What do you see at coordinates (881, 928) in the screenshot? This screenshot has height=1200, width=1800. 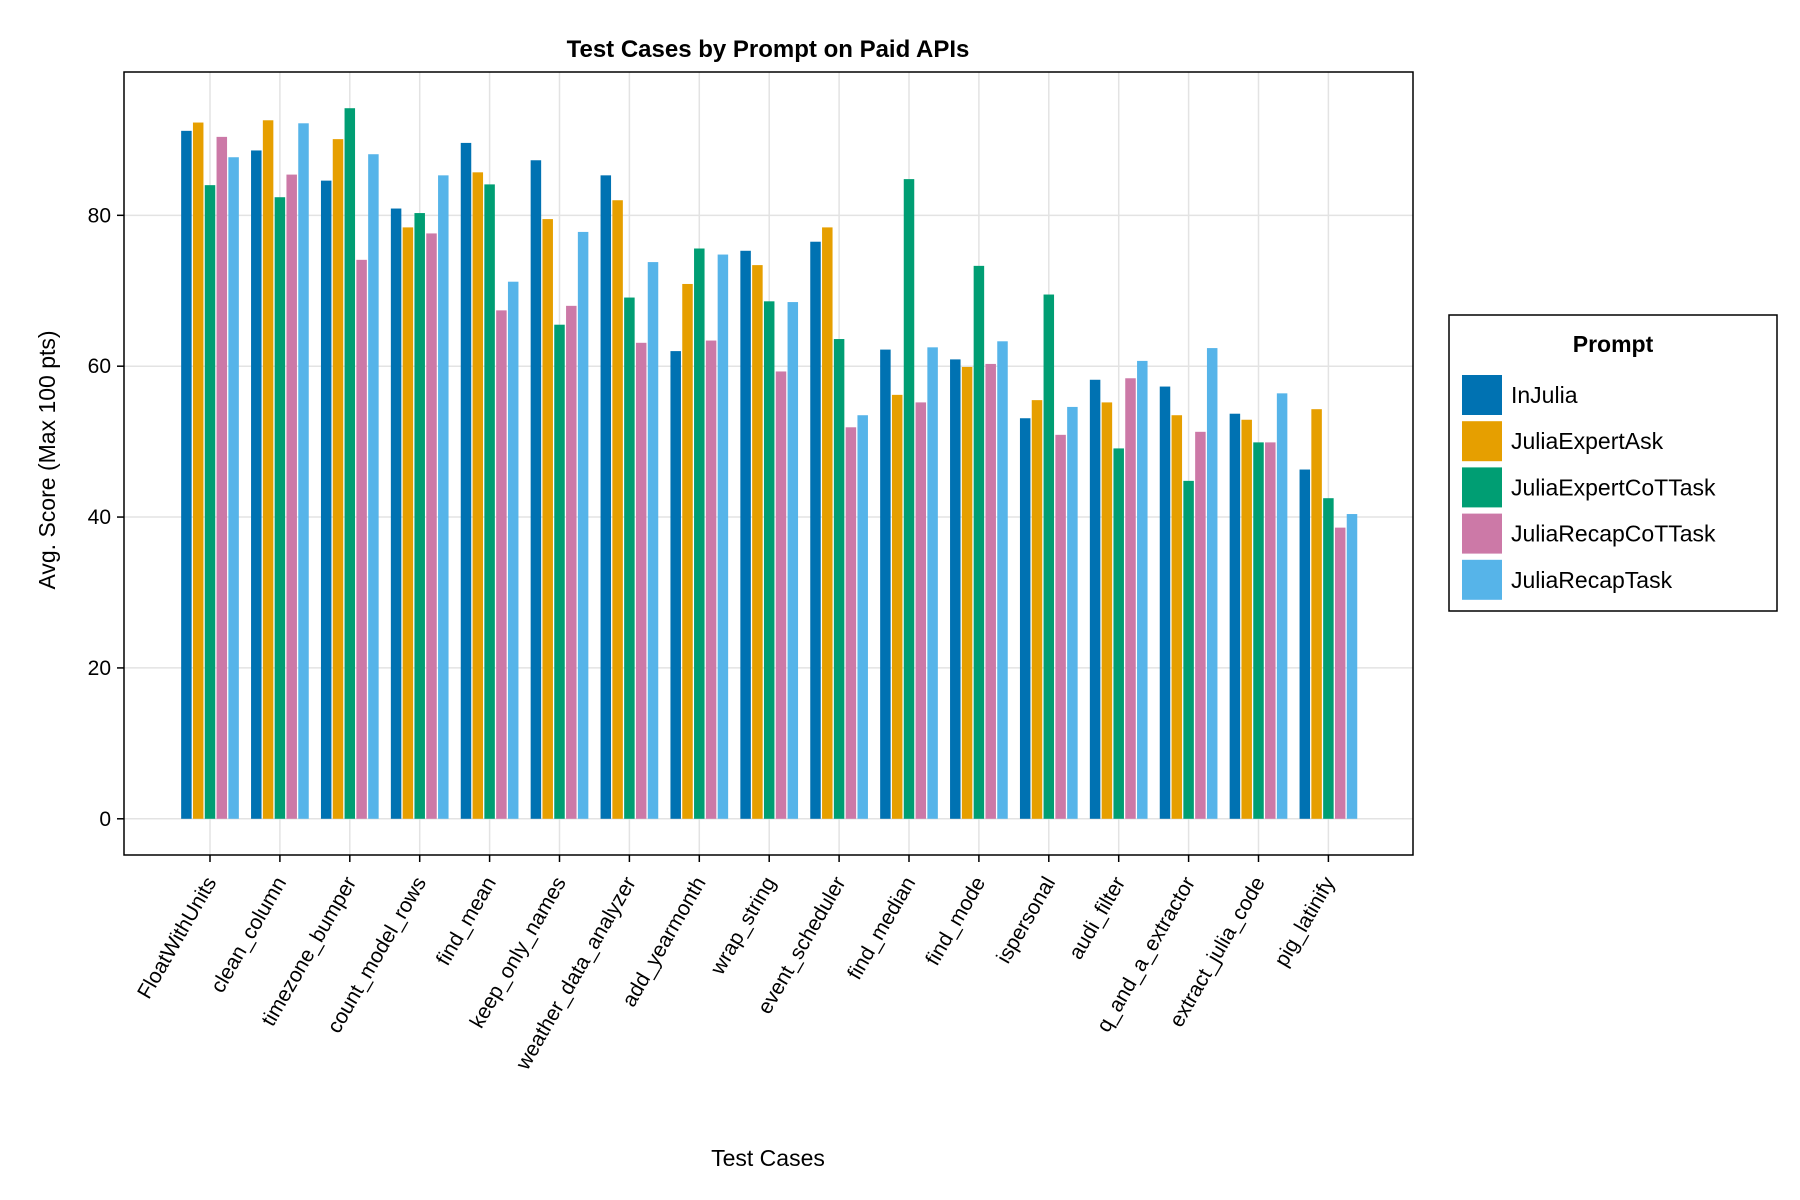 I see `x-tick-label: find_median` at bounding box center [881, 928].